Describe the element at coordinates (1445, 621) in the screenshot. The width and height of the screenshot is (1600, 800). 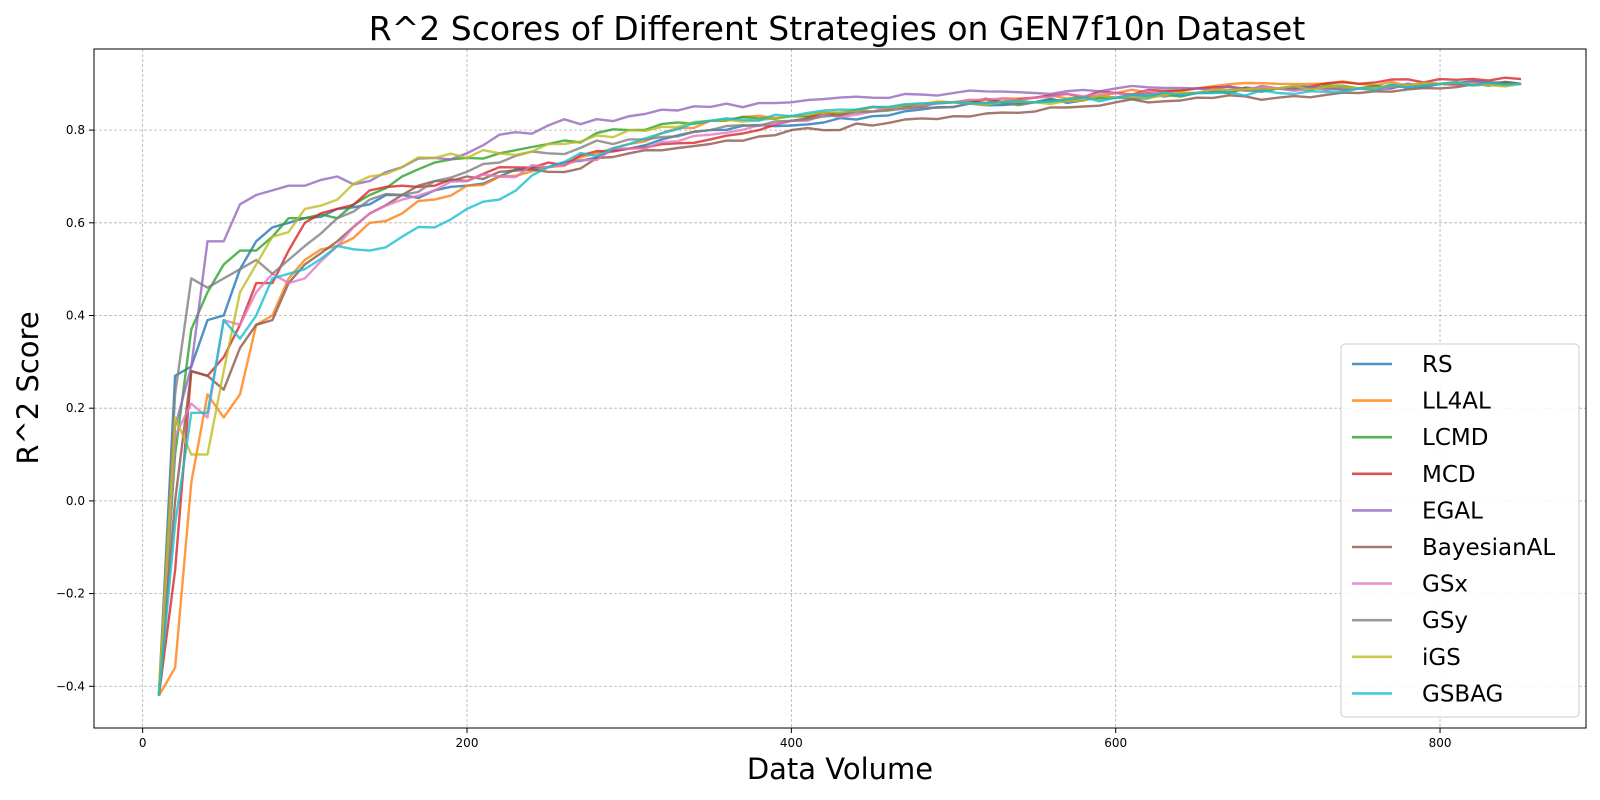
I see `legend-label: GSy` at that location.